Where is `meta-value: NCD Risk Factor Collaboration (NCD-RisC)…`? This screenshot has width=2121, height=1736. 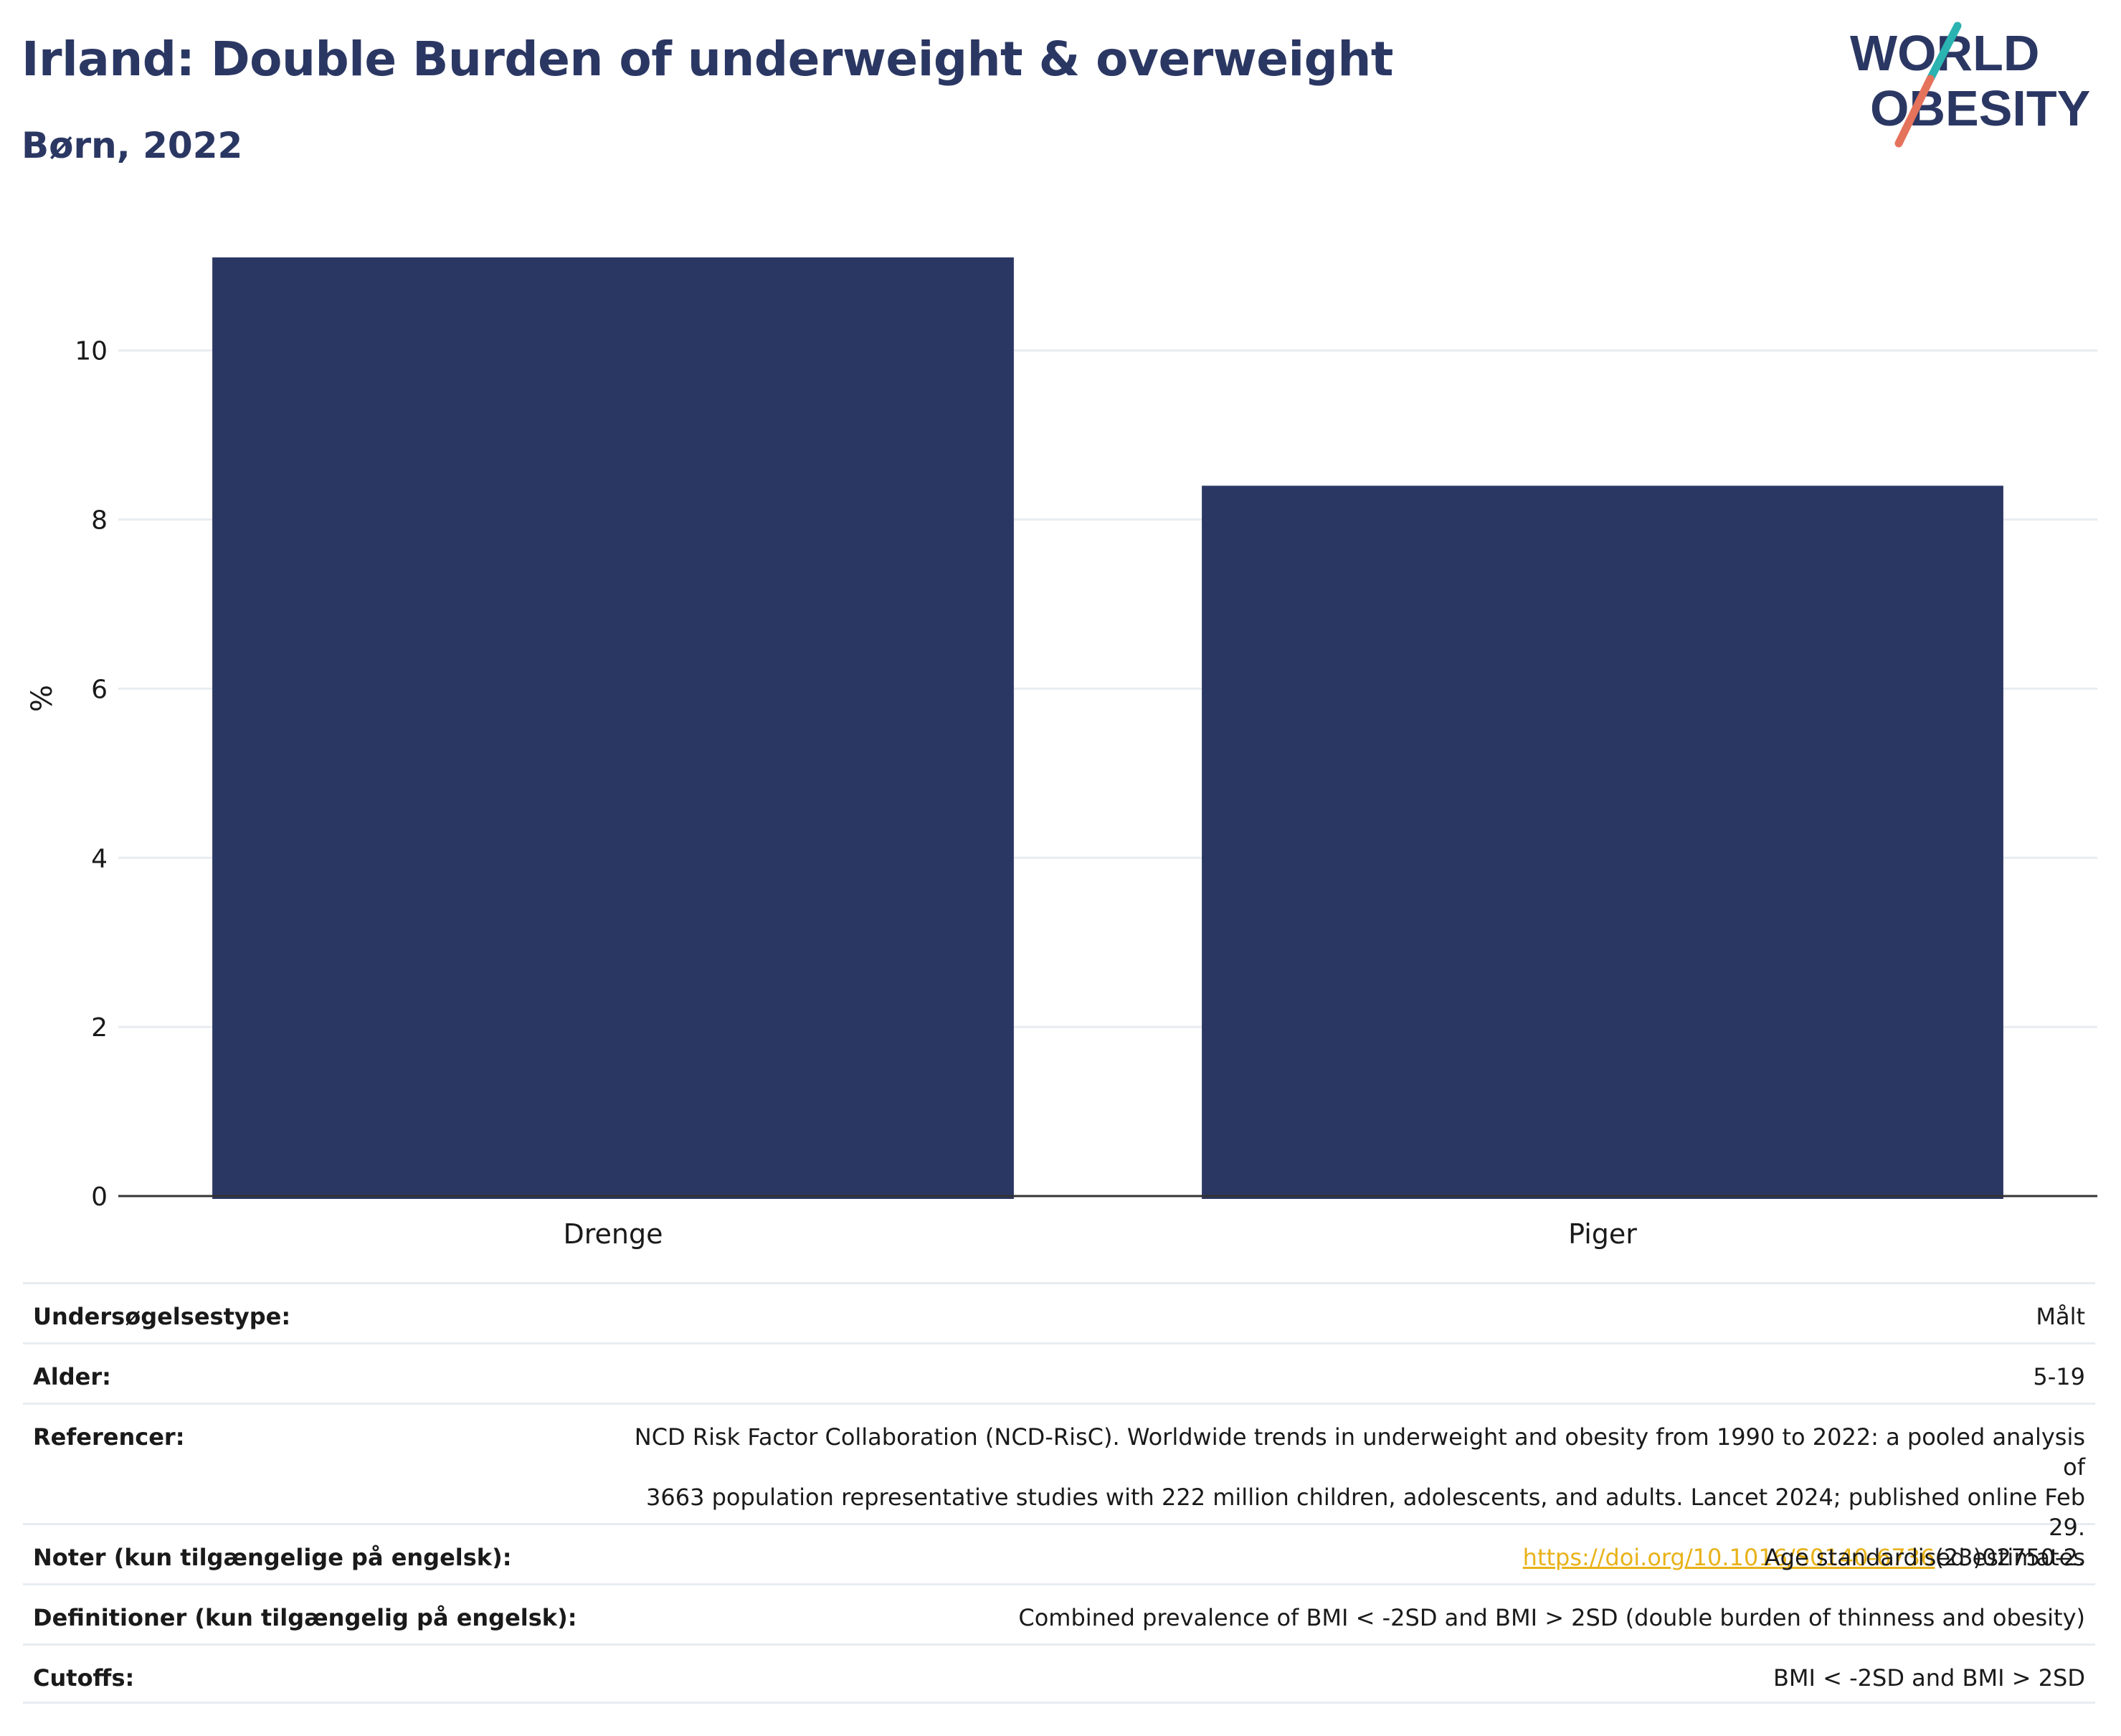 meta-value: NCD Risk Factor Collaboration (NCD-RisC)… is located at coordinates (1350, 1498).